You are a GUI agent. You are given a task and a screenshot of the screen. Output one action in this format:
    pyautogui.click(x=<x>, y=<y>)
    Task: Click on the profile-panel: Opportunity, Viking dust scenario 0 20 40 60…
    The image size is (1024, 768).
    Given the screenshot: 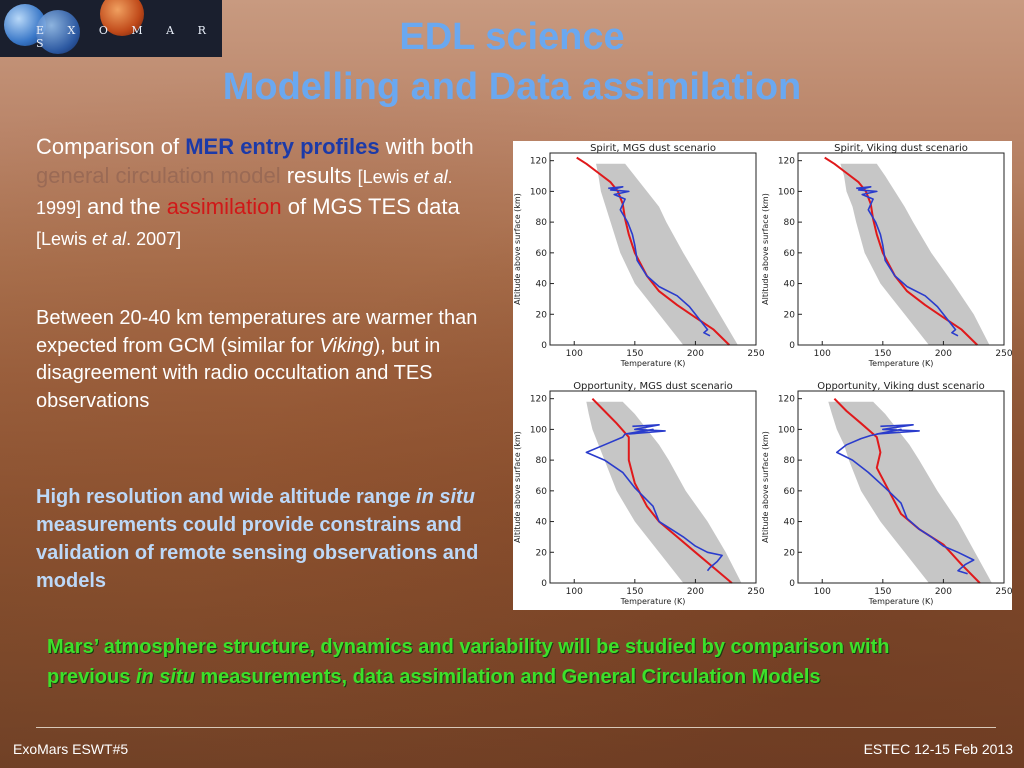 What is the action you would take?
    pyautogui.click(x=886, y=493)
    